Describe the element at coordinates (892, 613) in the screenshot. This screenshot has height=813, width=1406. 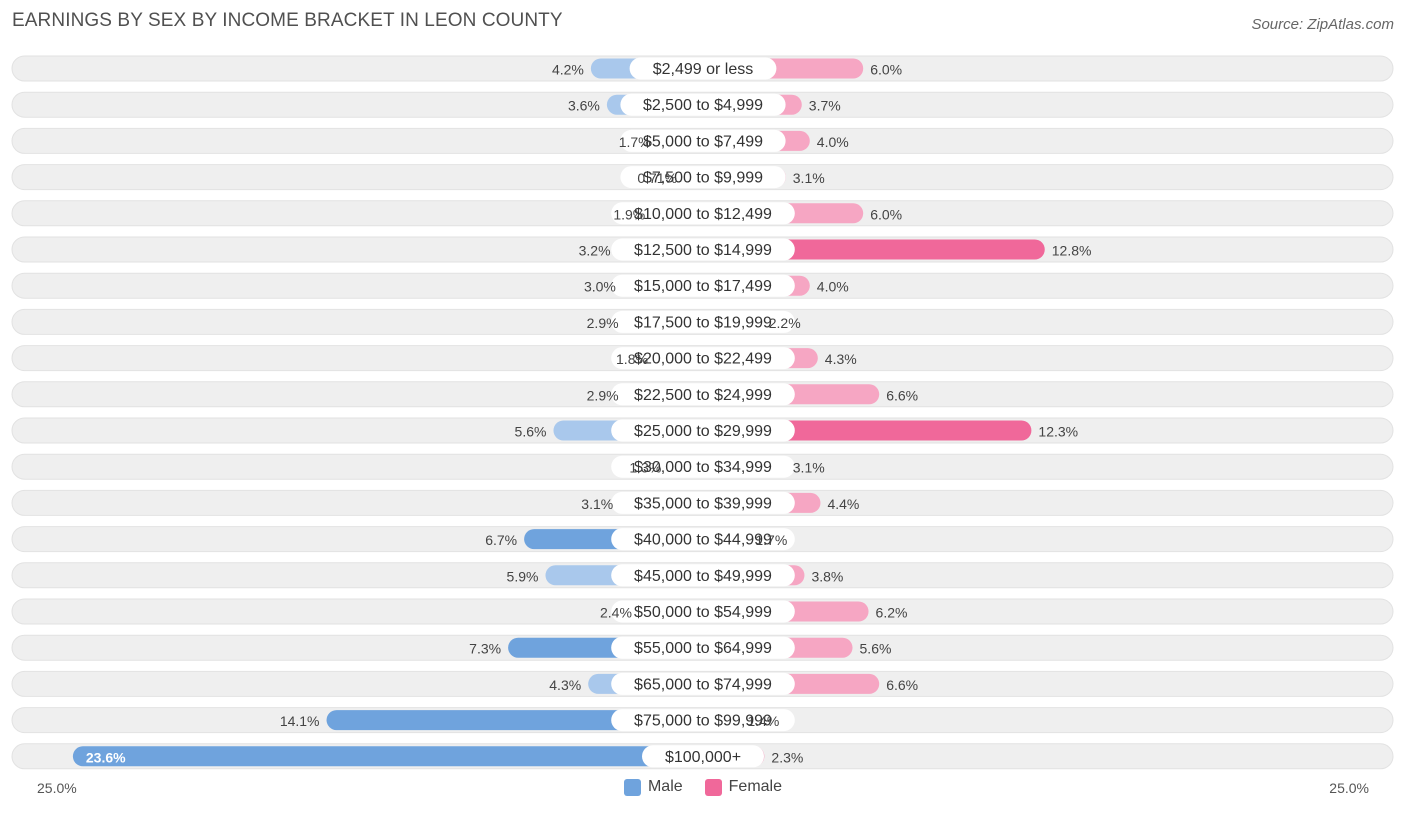
I see `female-value-label: 6.2%` at that location.